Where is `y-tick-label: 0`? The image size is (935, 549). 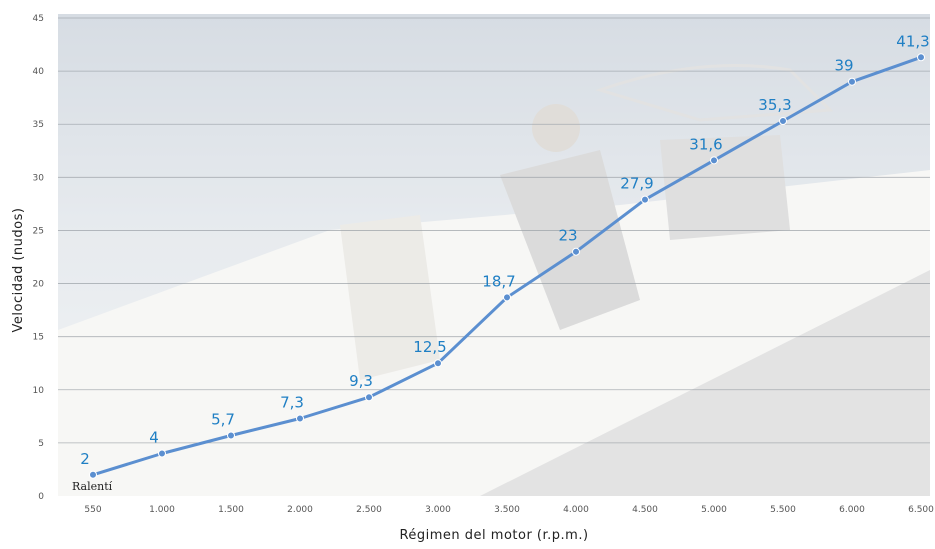
y-tick-label: 0 is located at coordinates (41, 497).